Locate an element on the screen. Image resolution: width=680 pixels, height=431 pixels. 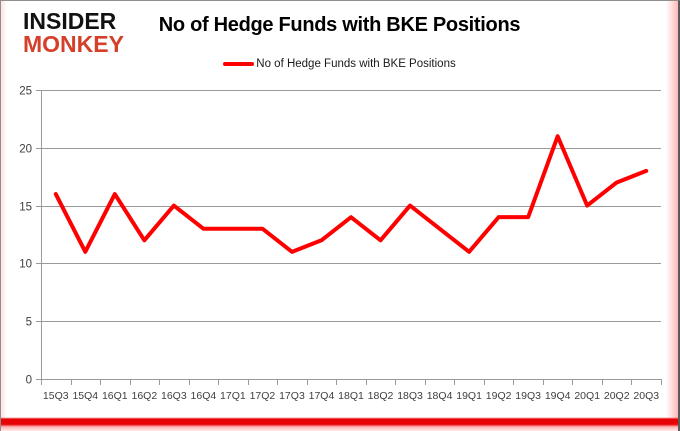
x-axis-label: 19Q1 is located at coordinates (469, 396).